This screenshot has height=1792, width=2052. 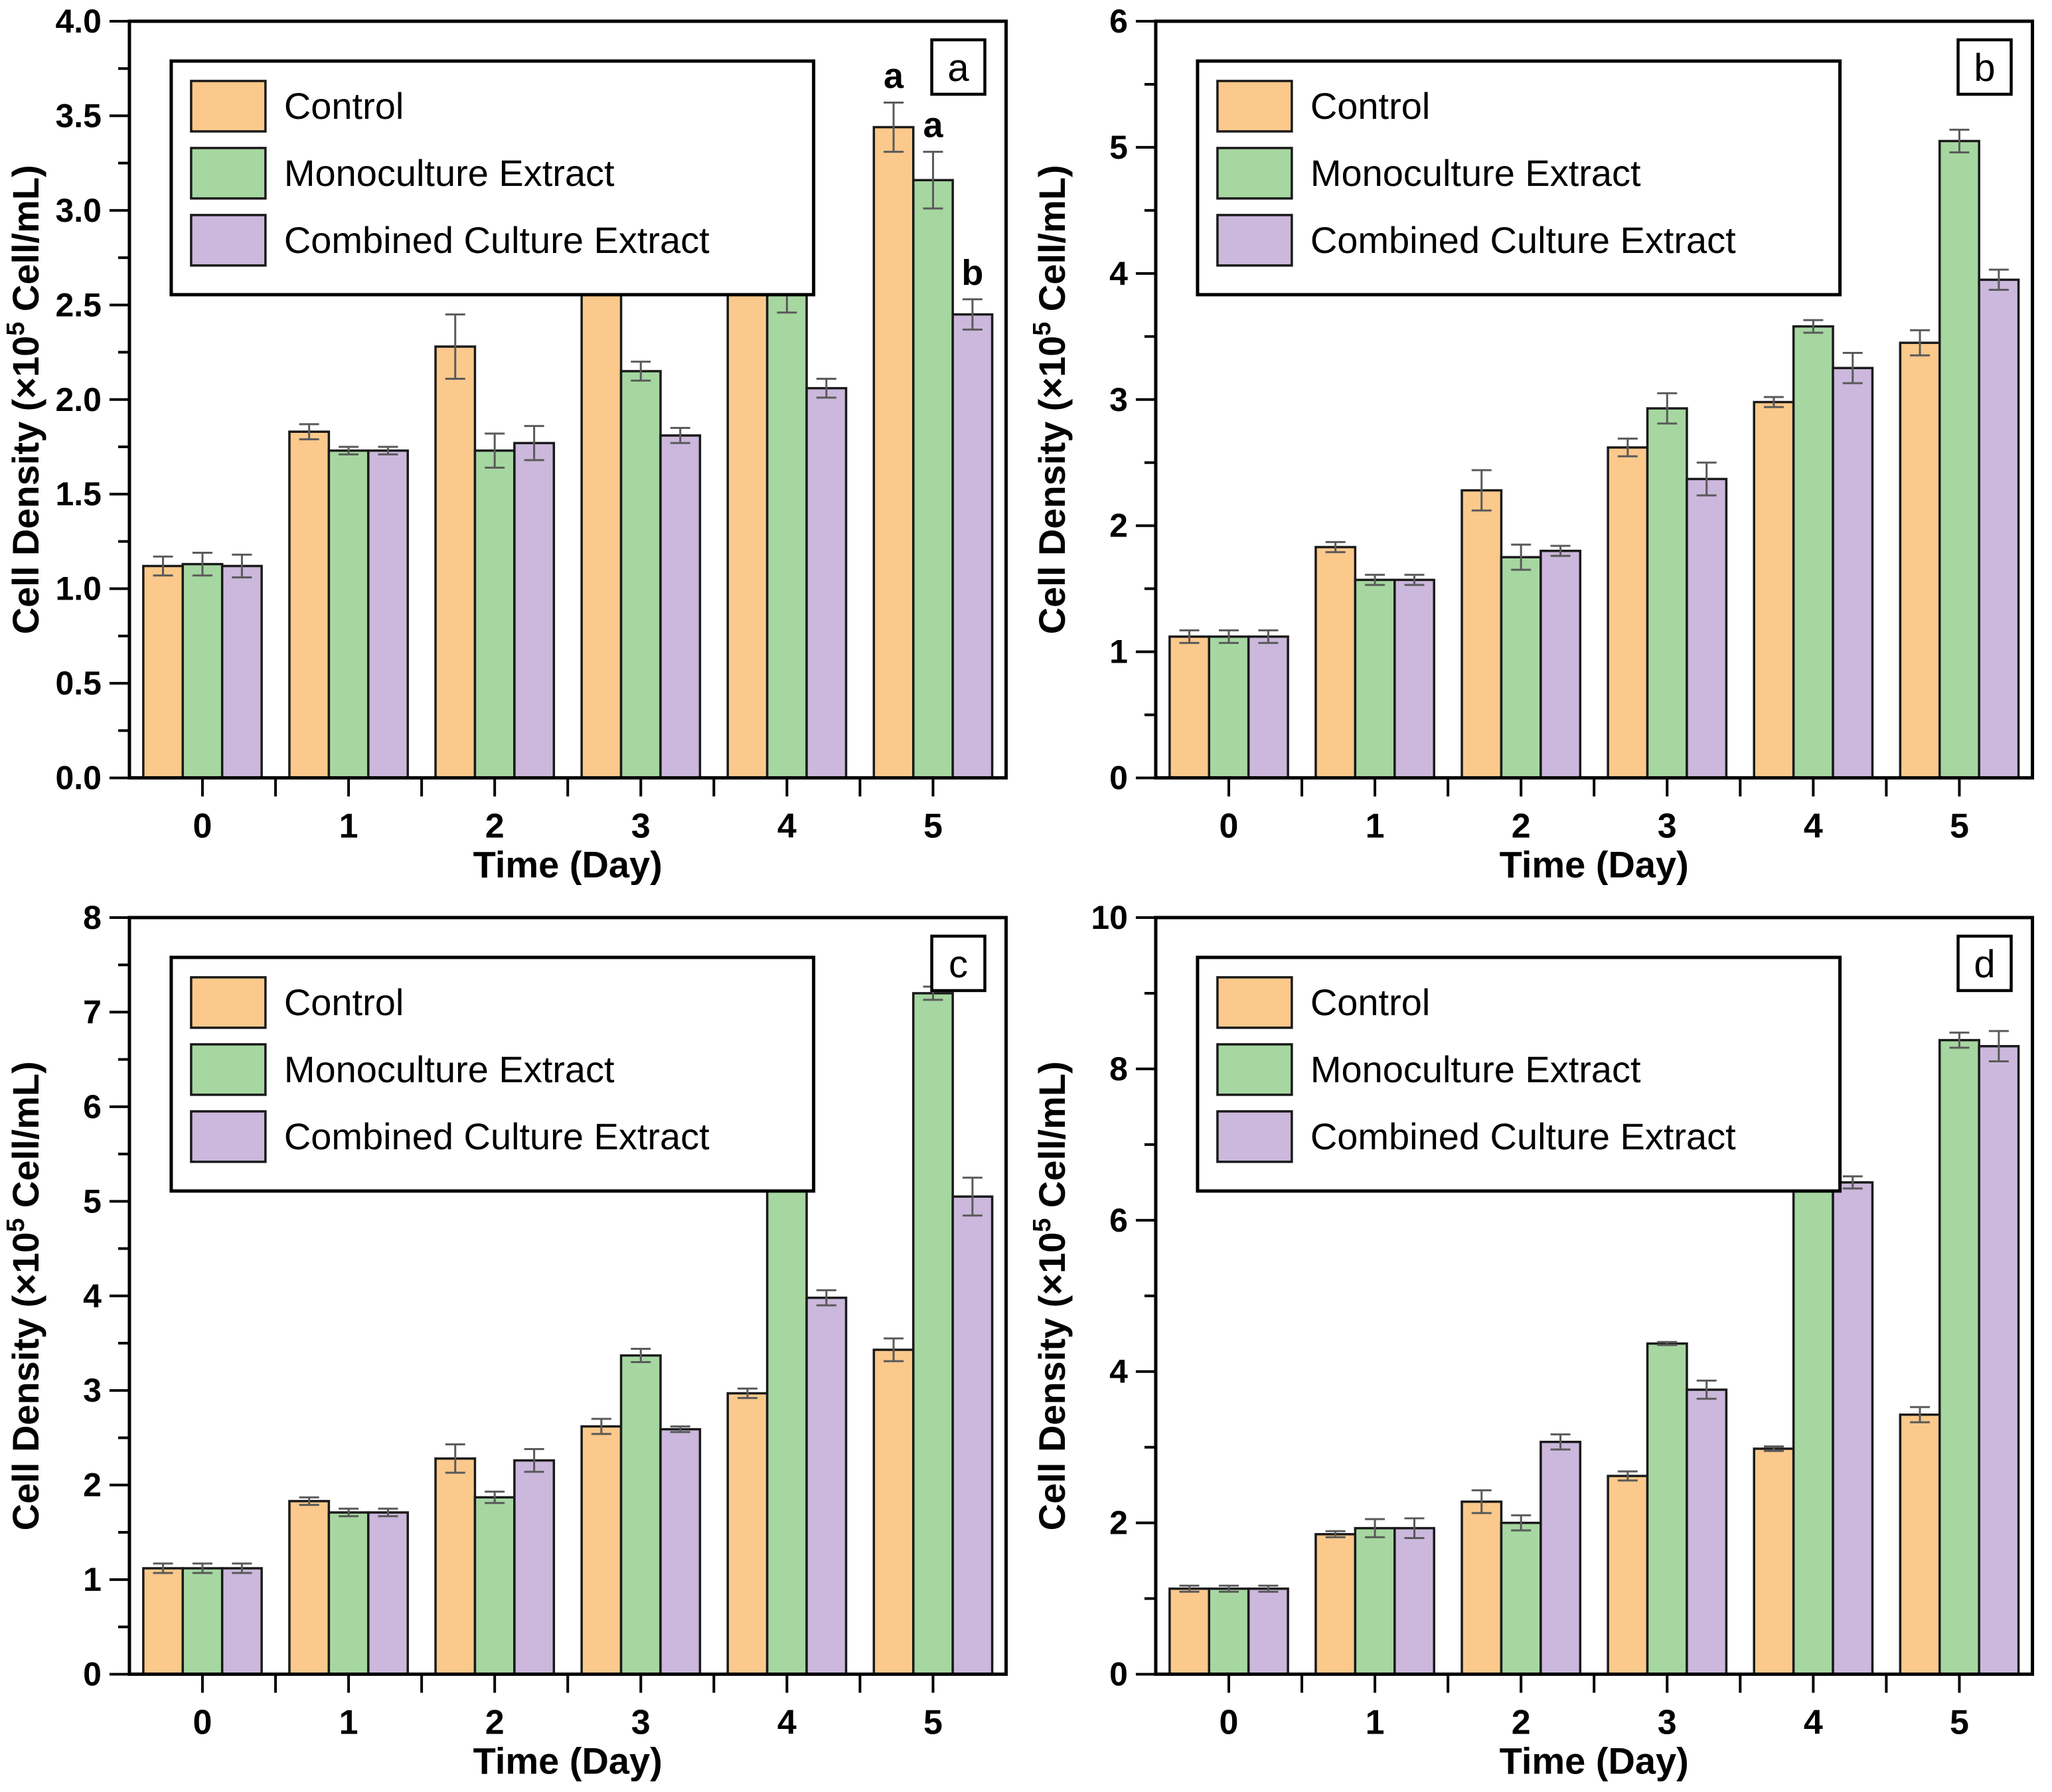 I want to click on bars-series-combined, so click(x=1633, y=1352).